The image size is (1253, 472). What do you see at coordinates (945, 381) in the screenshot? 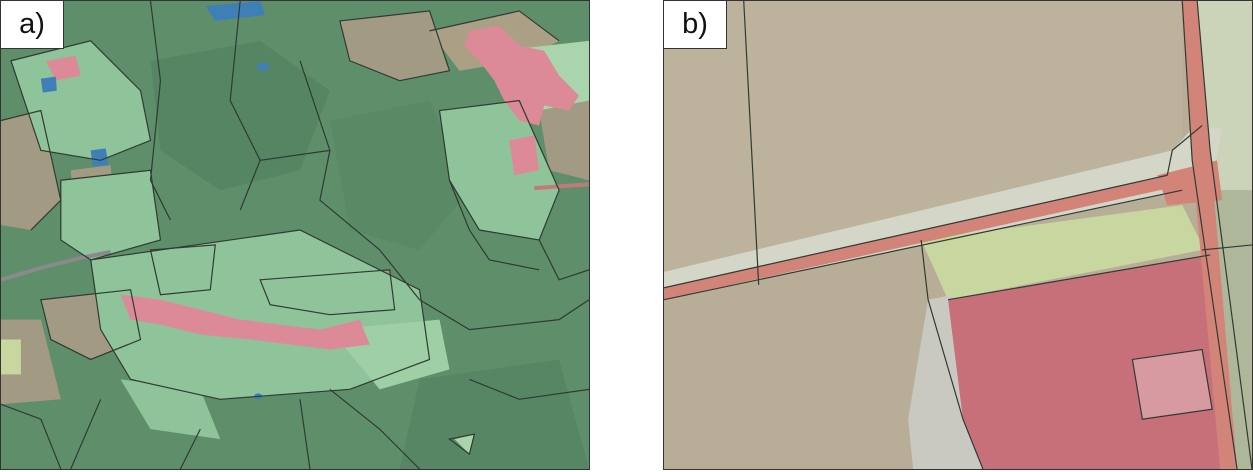
I see `bare-ground` at bounding box center [945, 381].